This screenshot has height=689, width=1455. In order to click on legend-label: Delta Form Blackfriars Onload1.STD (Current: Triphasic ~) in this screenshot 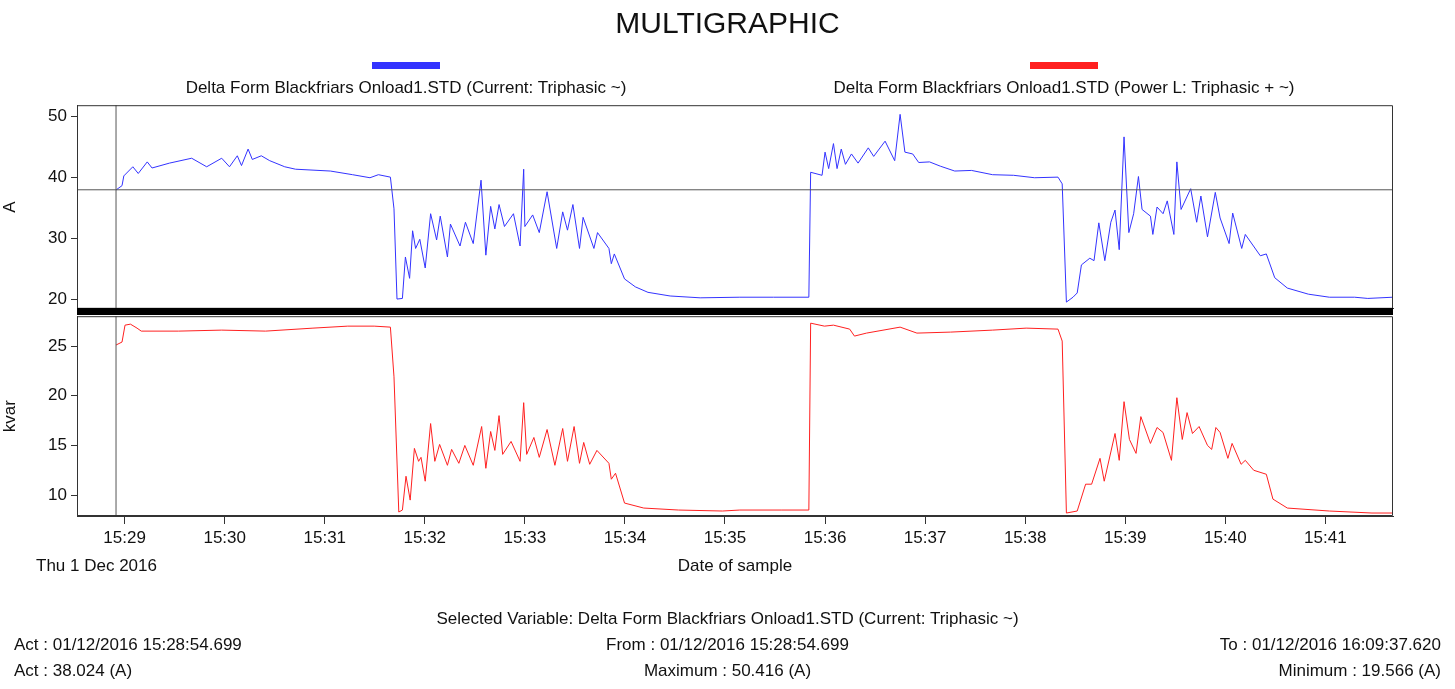, I will do `click(406, 88)`.